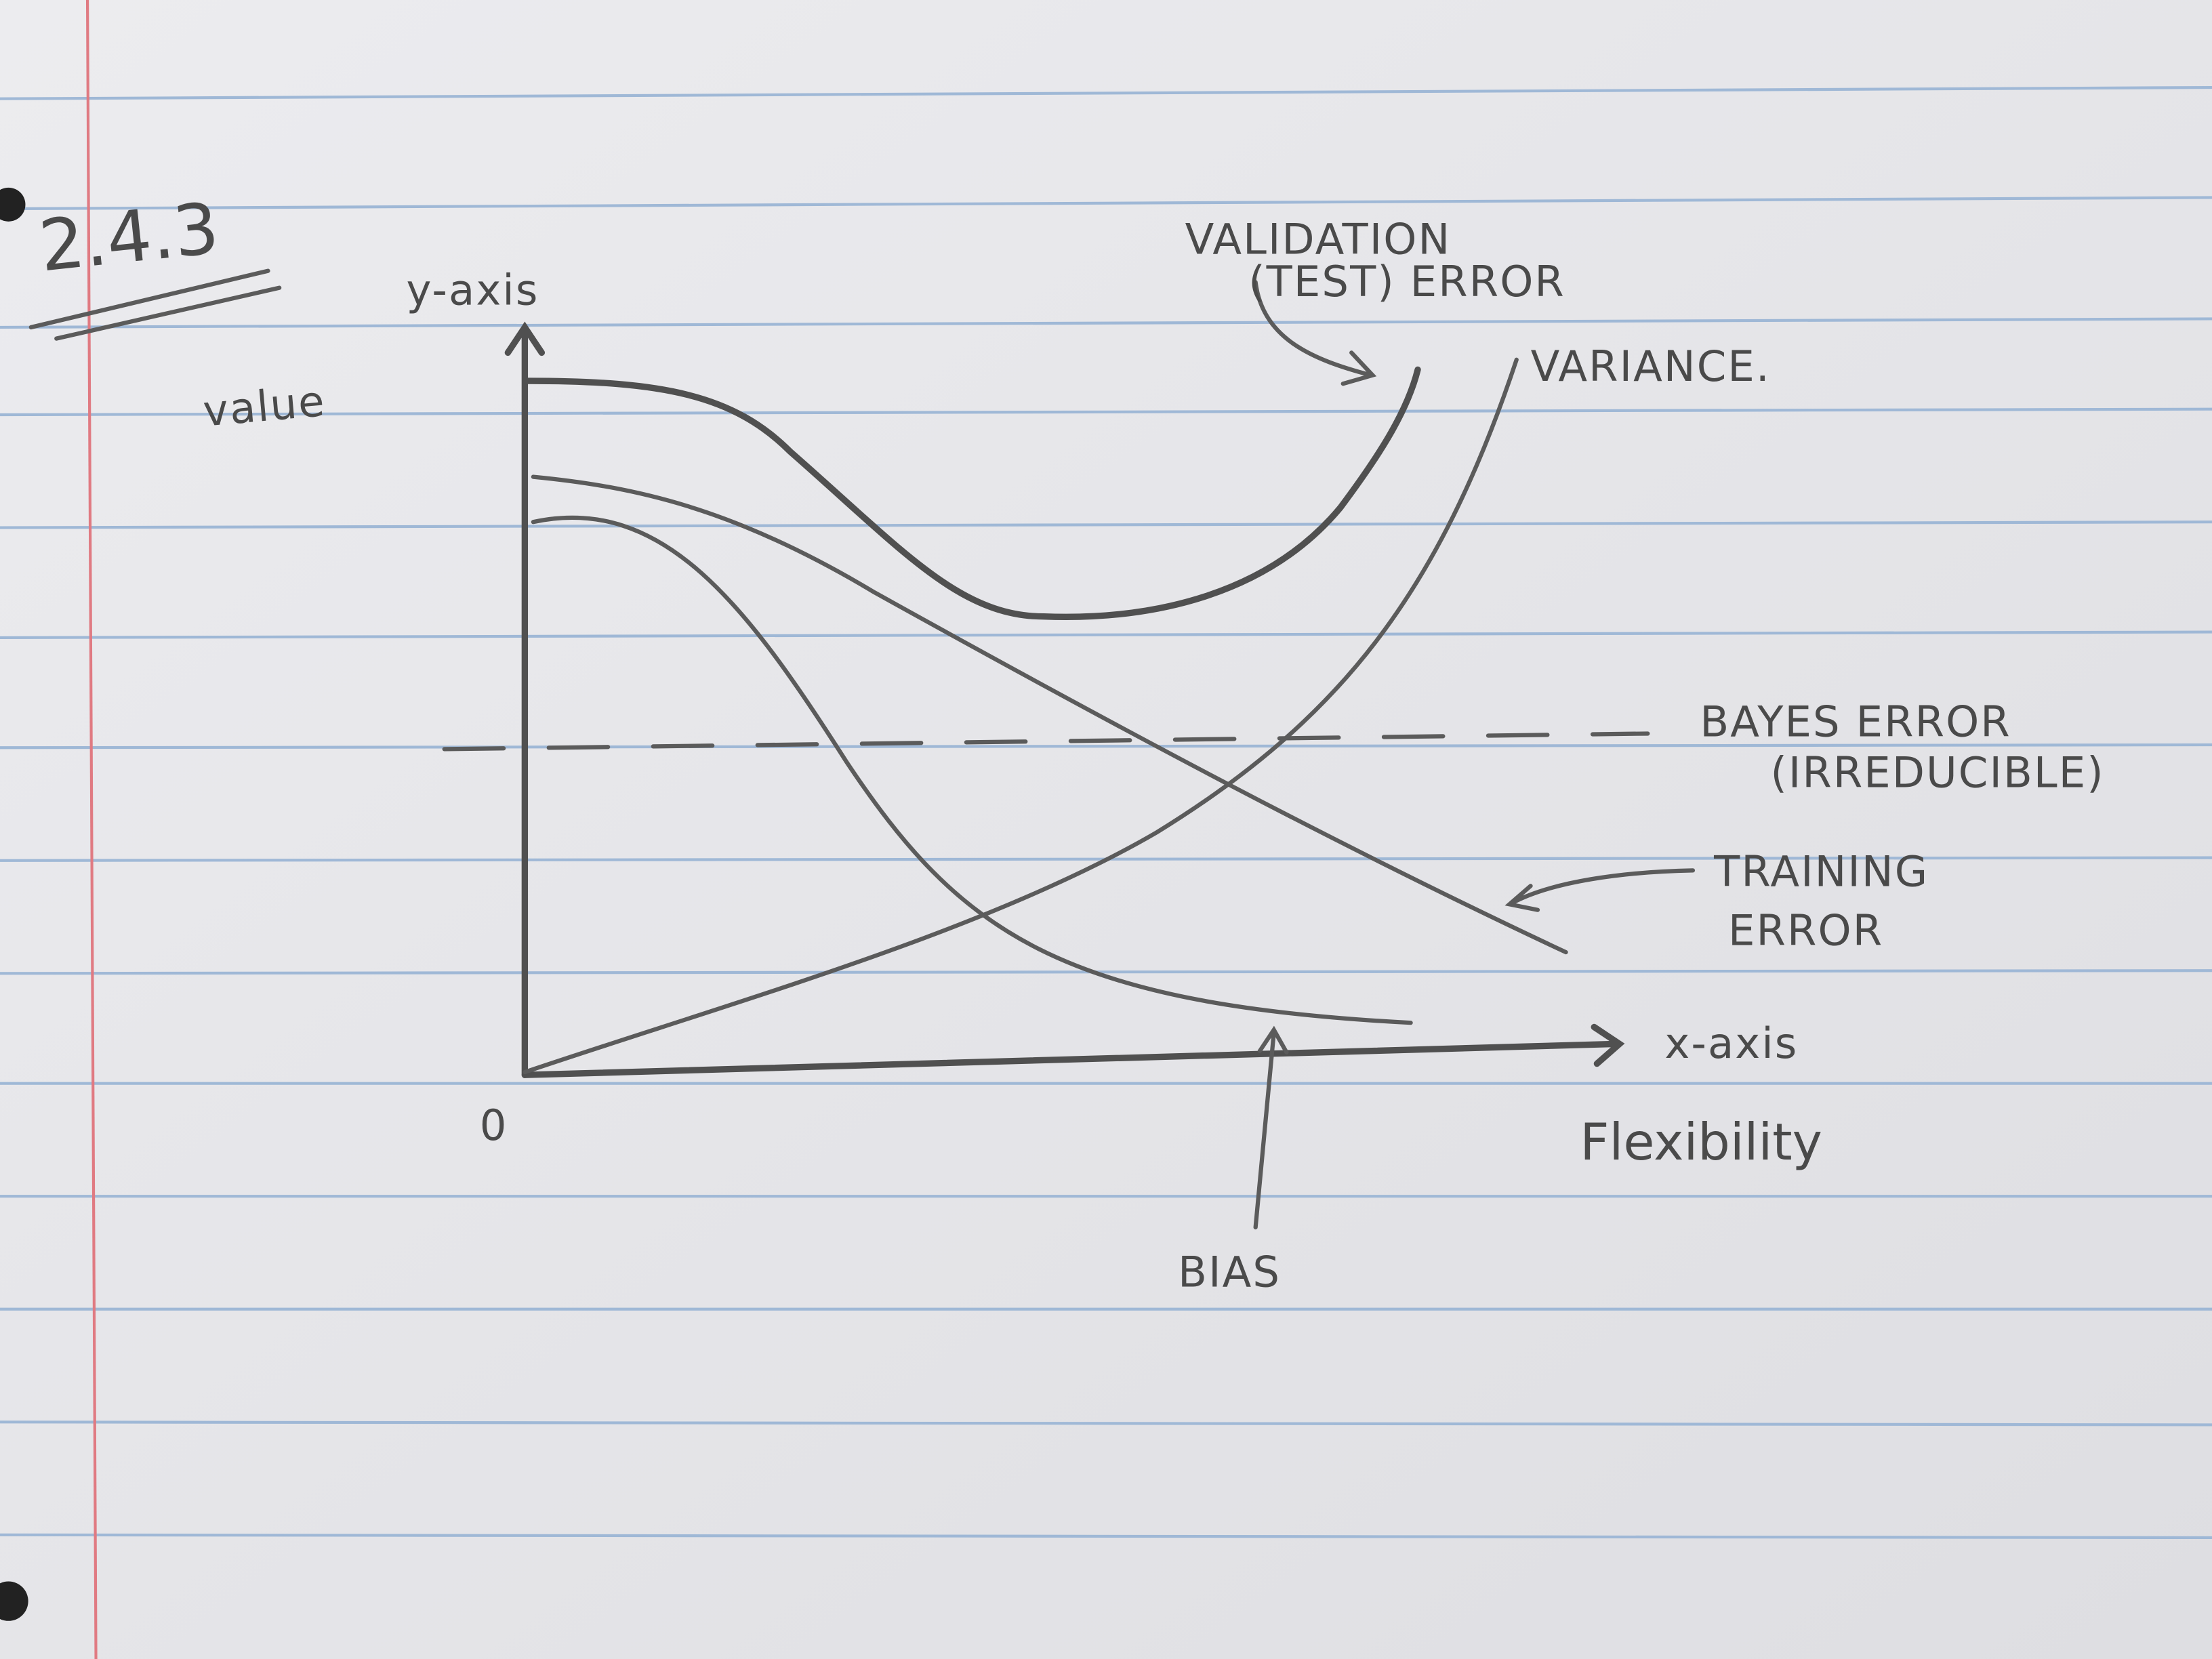 This screenshot has height=1659, width=2212. Describe the element at coordinates (1731, 1043) in the screenshot. I see `x-axis-label: x-axis` at that location.